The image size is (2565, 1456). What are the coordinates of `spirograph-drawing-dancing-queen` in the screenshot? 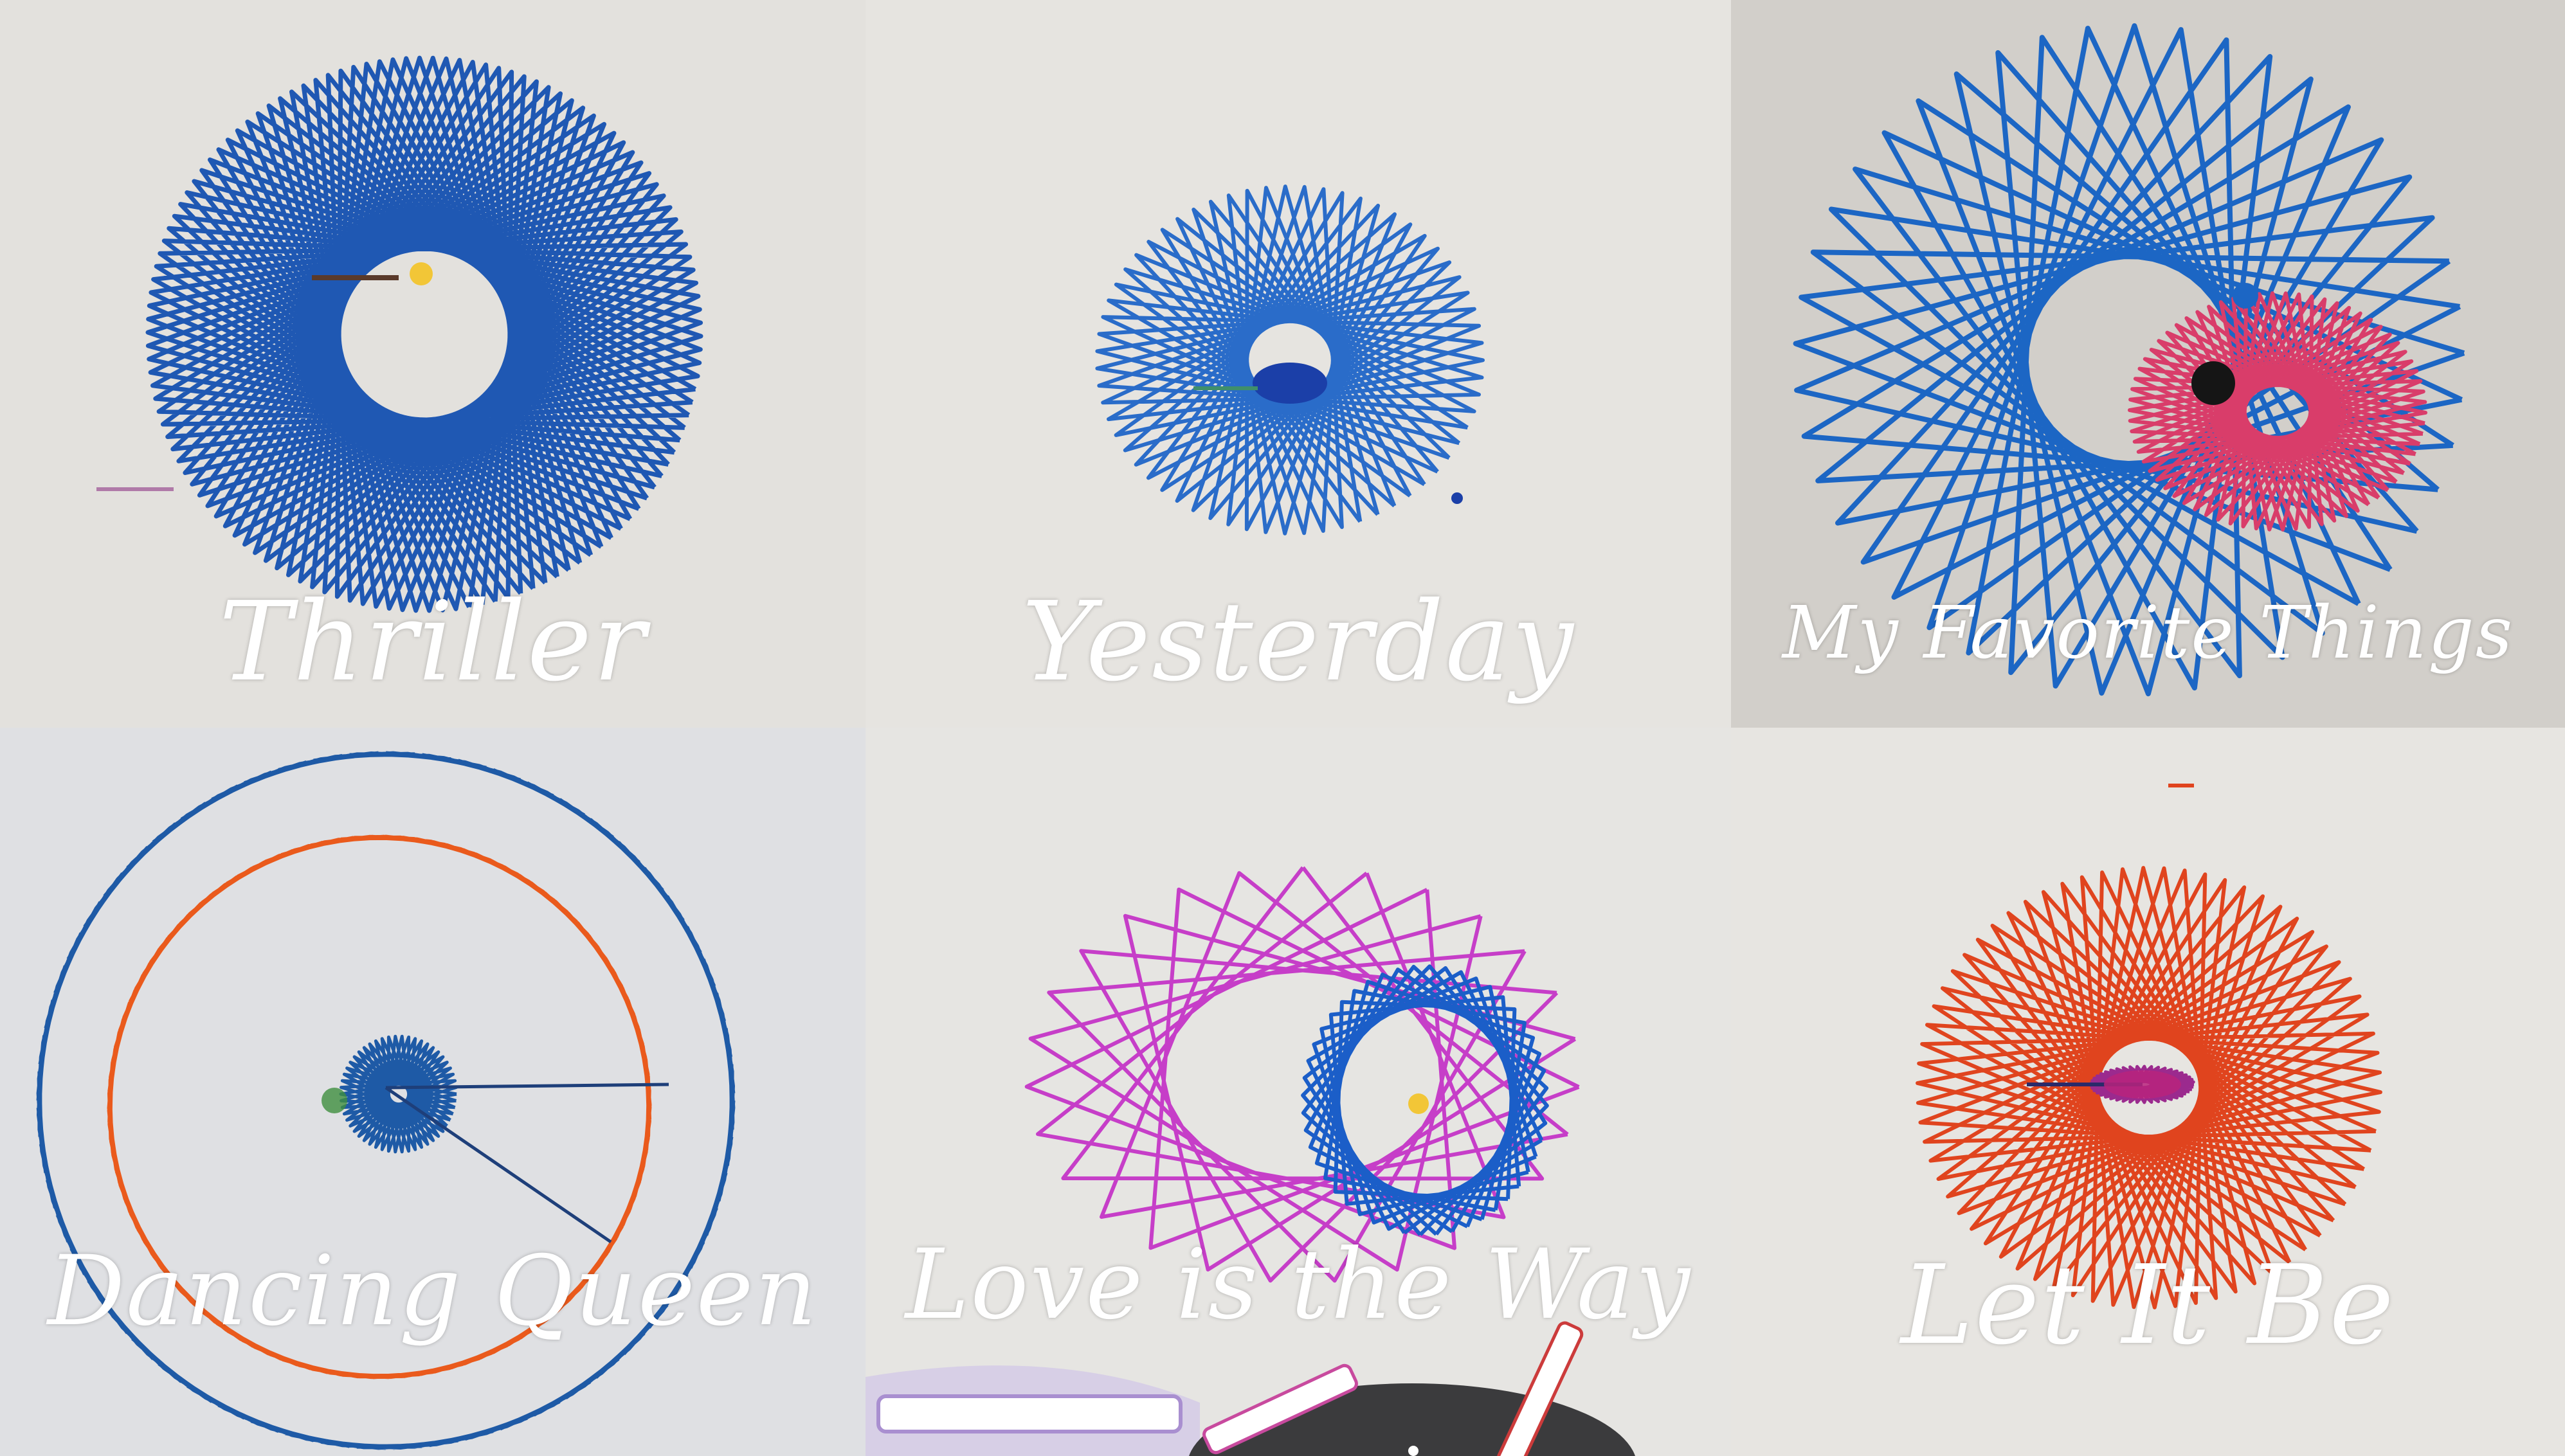 It's located at (386, 1100).